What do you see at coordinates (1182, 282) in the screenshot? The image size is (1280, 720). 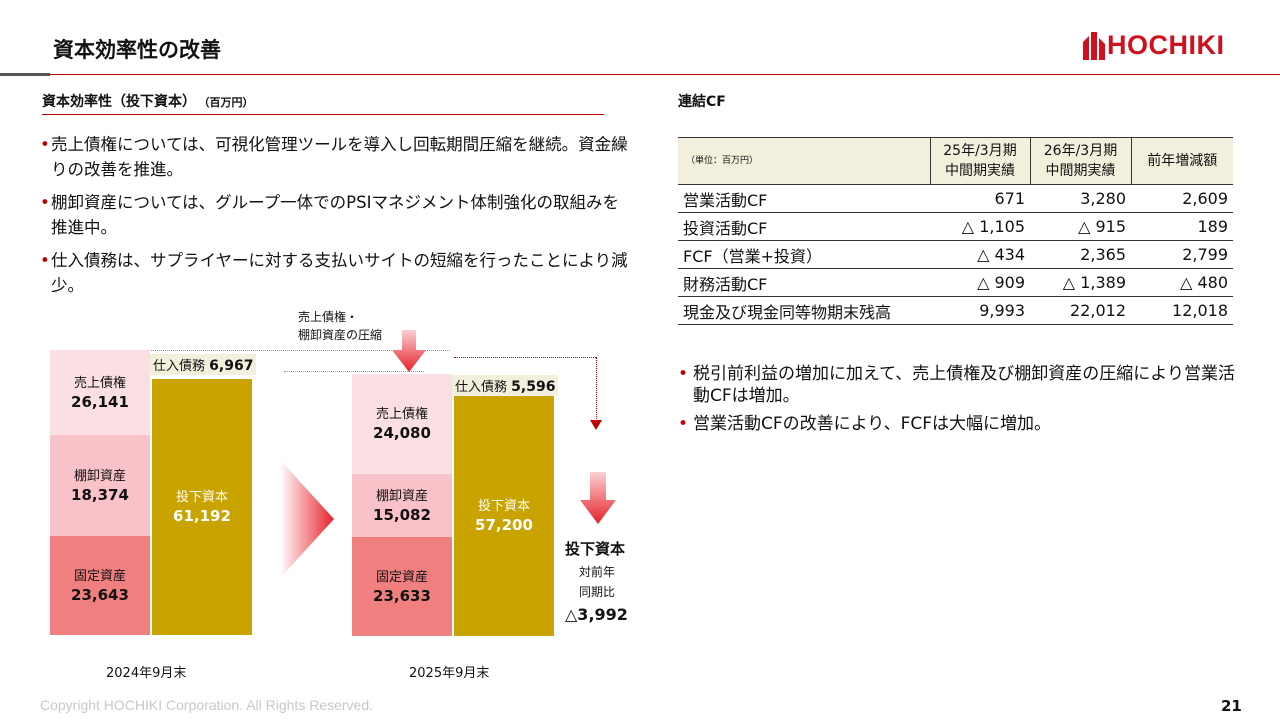 I see `cell-value: △ 480` at bounding box center [1182, 282].